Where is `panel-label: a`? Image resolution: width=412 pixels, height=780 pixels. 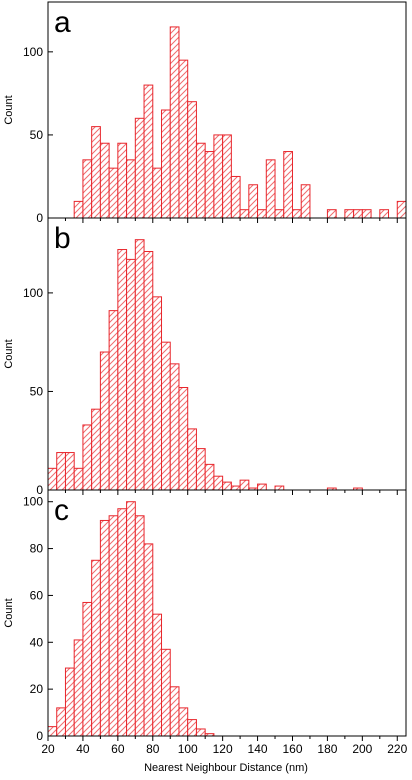
panel-label: a is located at coordinates (62, 22).